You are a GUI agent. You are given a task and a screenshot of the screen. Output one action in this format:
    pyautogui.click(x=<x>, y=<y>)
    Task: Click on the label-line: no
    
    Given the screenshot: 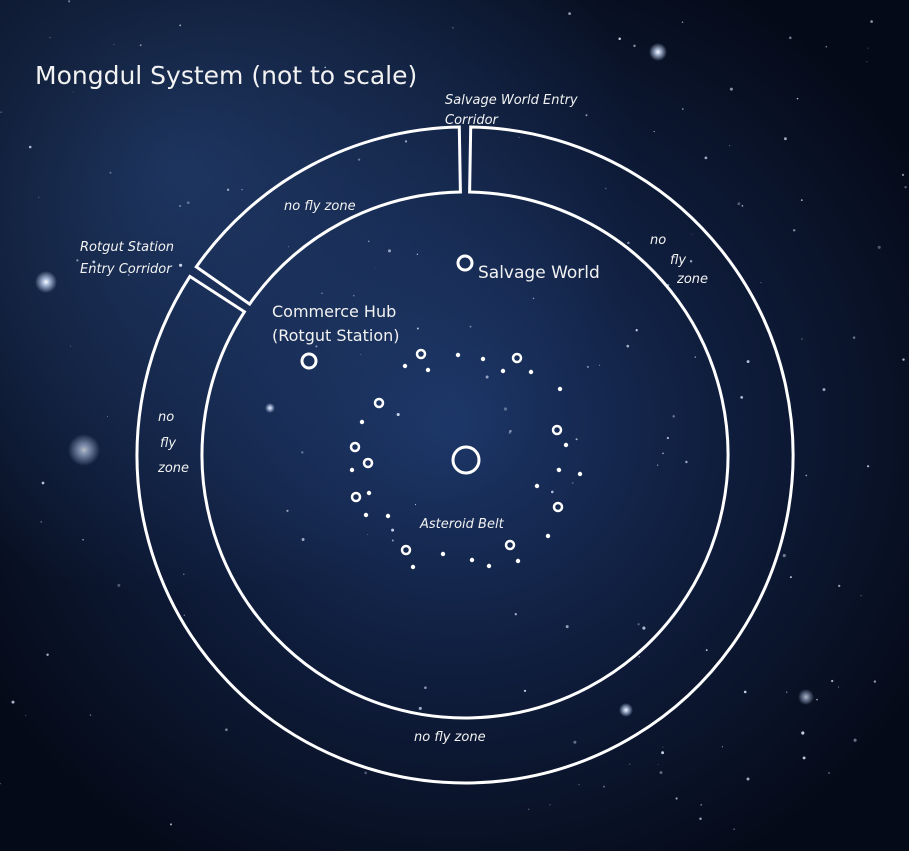 What is the action you would take?
    pyautogui.click(x=166, y=417)
    